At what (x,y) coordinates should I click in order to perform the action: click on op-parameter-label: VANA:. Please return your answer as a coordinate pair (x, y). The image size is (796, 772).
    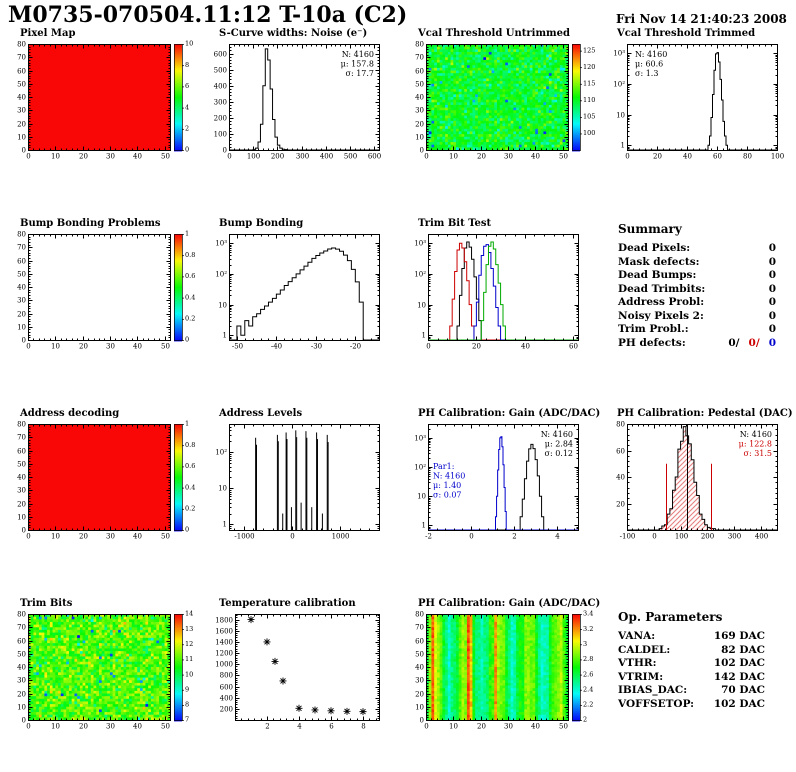
    Looking at the image, I should click on (637, 636).